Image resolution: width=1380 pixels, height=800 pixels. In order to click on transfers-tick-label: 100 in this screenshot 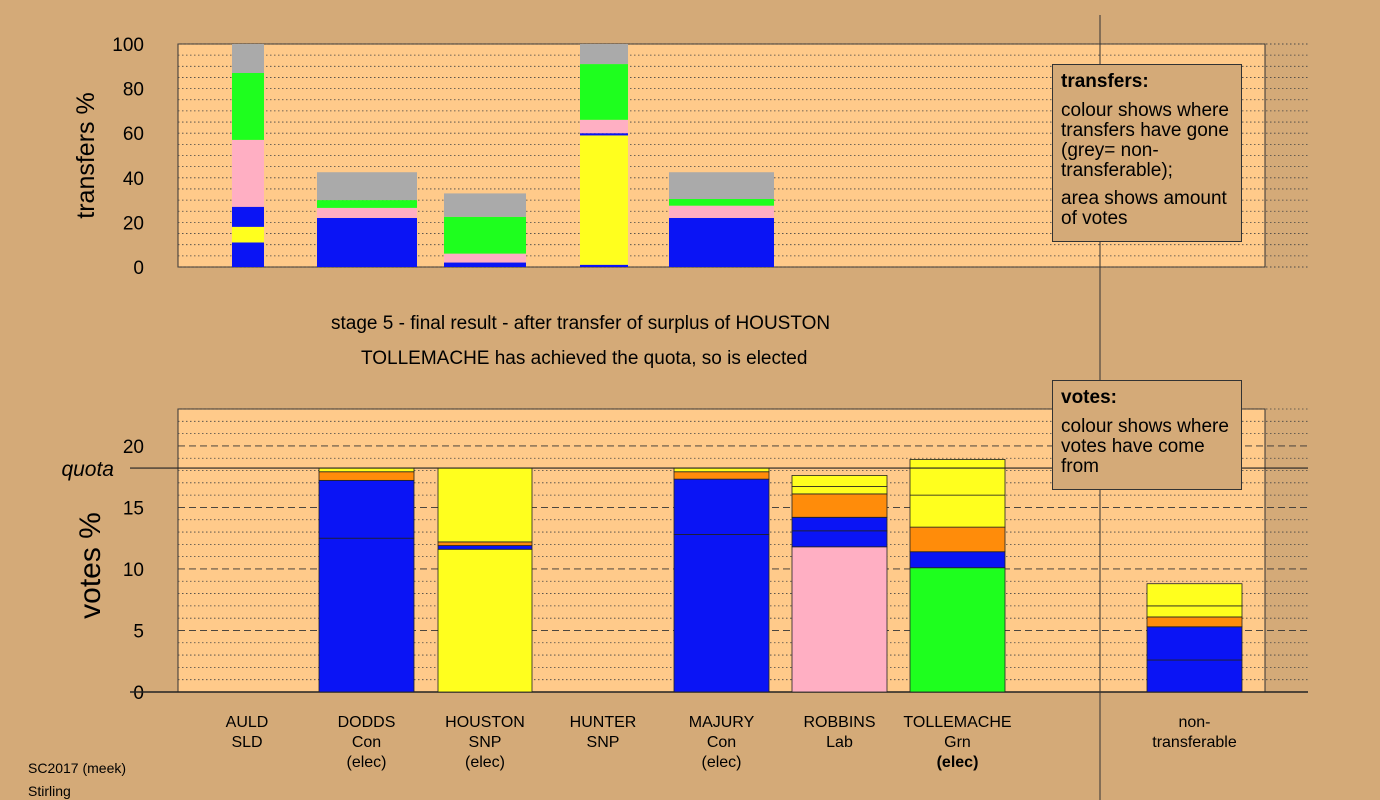, I will do `click(128, 45)`.